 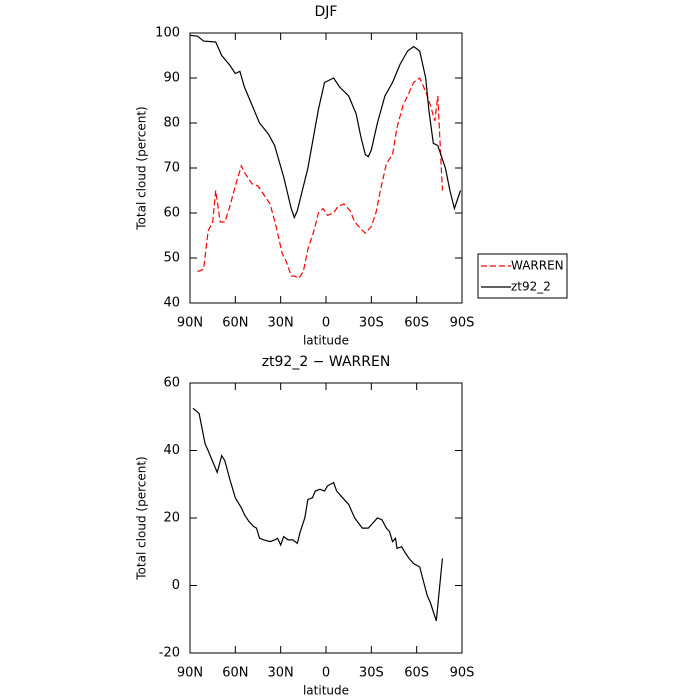 What do you see at coordinates (167, 33) in the screenshot?
I see `y-tick-label: 100` at bounding box center [167, 33].